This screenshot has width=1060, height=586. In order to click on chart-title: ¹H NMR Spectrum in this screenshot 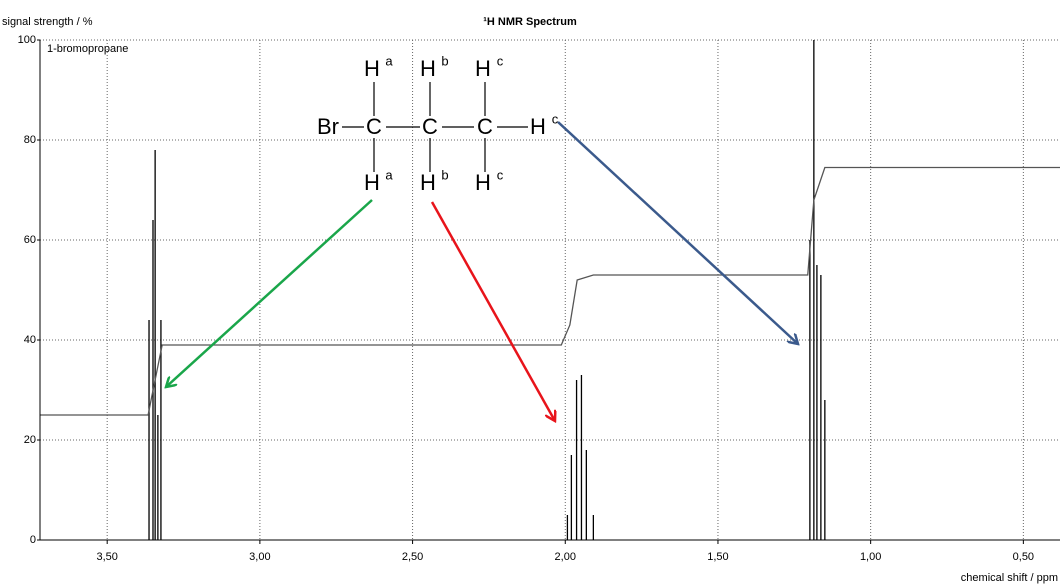, I will do `click(530, 22)`.